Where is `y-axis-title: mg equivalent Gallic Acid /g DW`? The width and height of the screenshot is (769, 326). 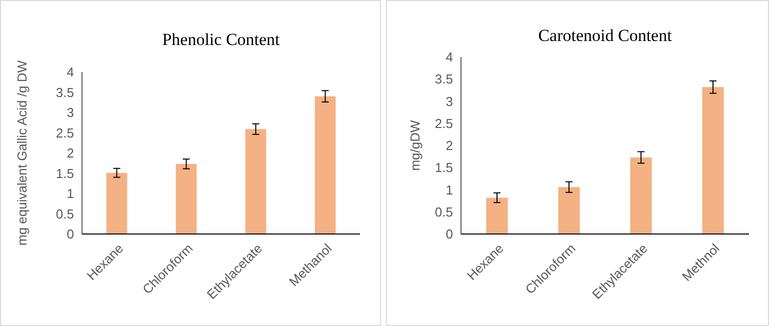
y-axis-title: mg equivalent Gallic Acid /g DW is located at coordinates (22, 153).